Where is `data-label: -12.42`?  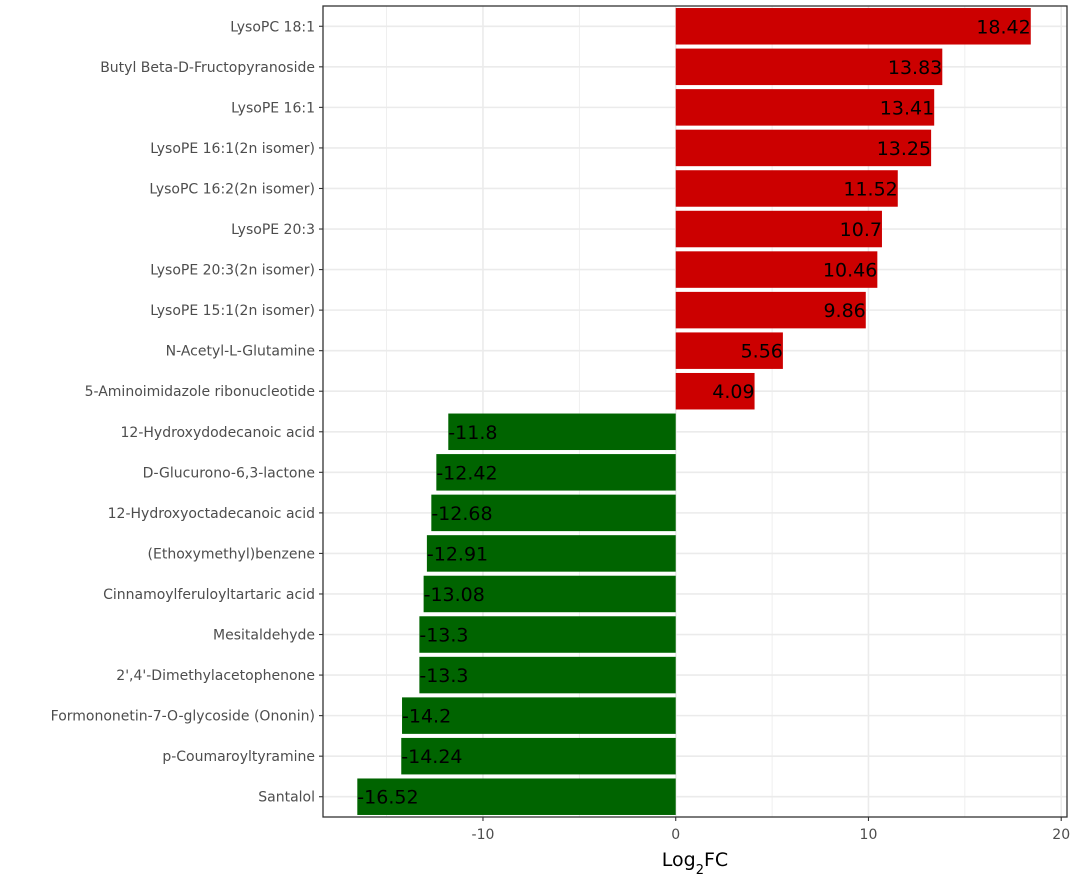 data-label: -12.42 is located at coordinates (466, 473).